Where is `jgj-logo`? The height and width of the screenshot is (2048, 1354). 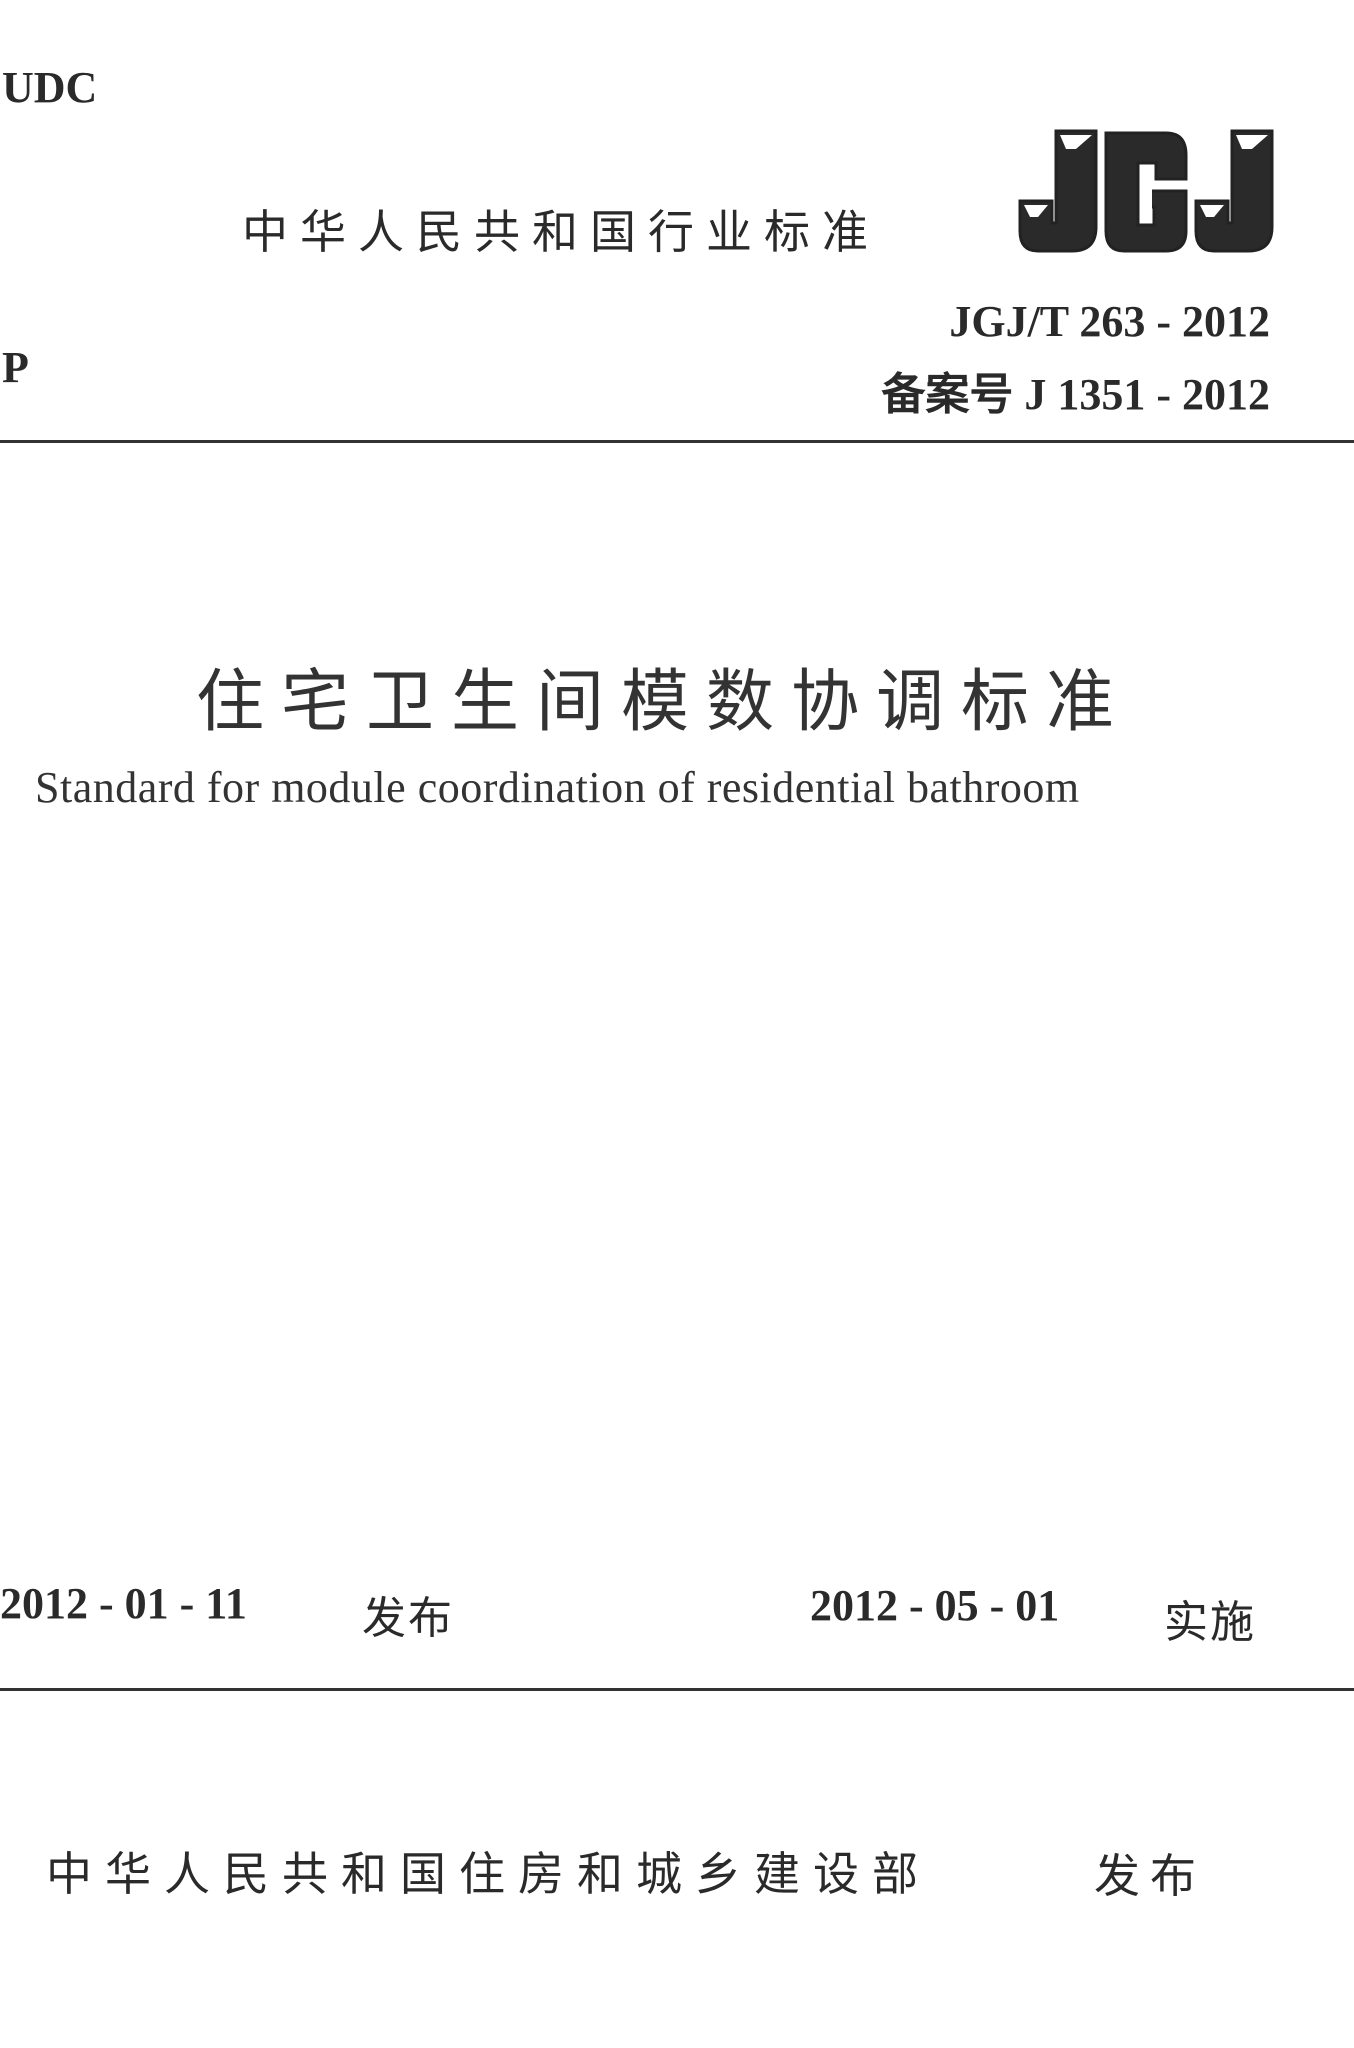 jgj-logo is located at coordinates (1145, 191).